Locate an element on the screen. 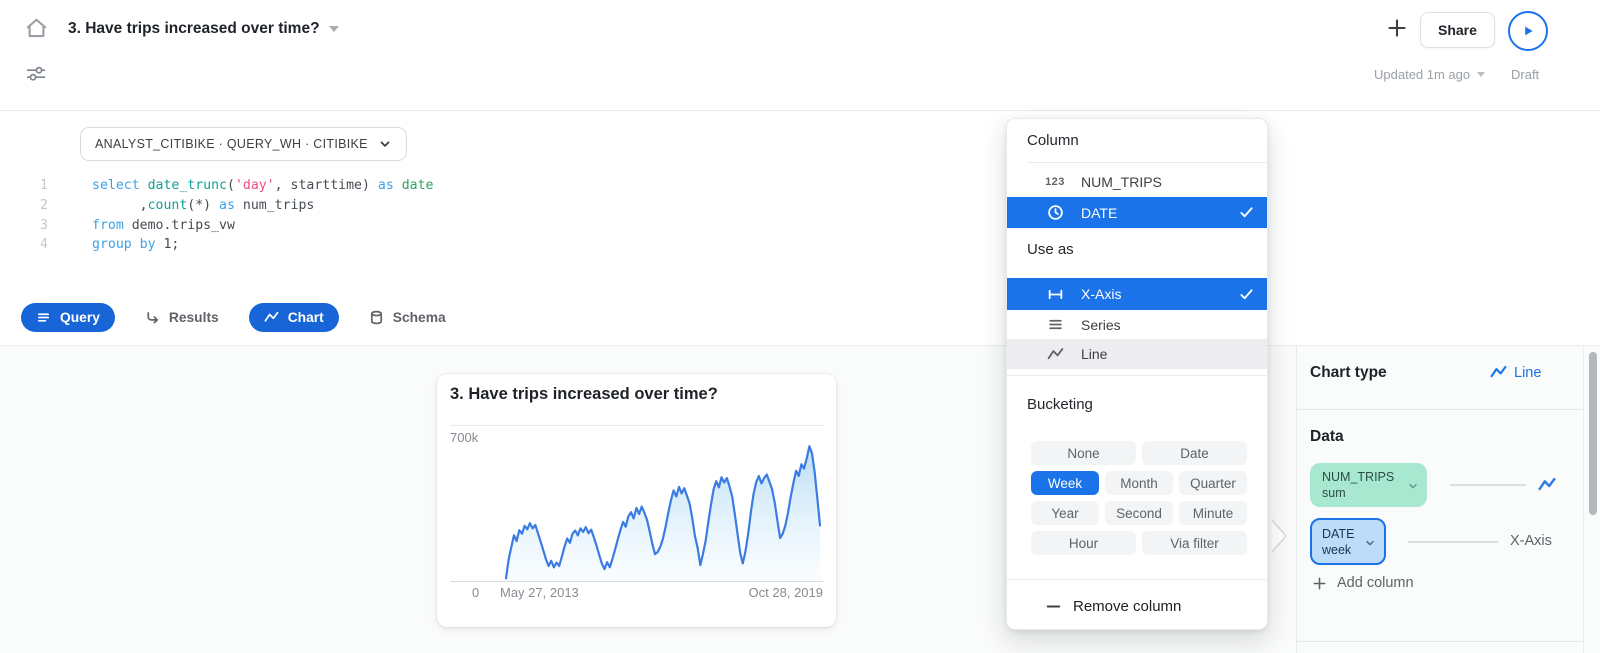  title-caret-icon is located at coordinates (333, 29).